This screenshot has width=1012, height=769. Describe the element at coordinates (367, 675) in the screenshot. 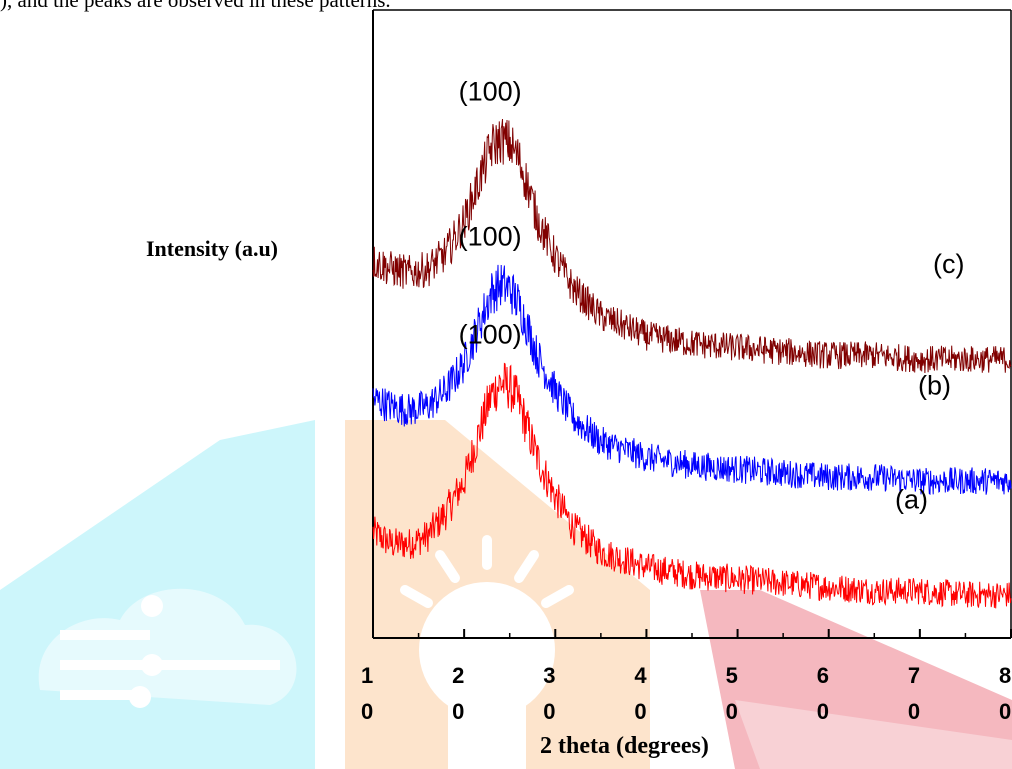

I see `x-tick-label-top: 1` at that location.